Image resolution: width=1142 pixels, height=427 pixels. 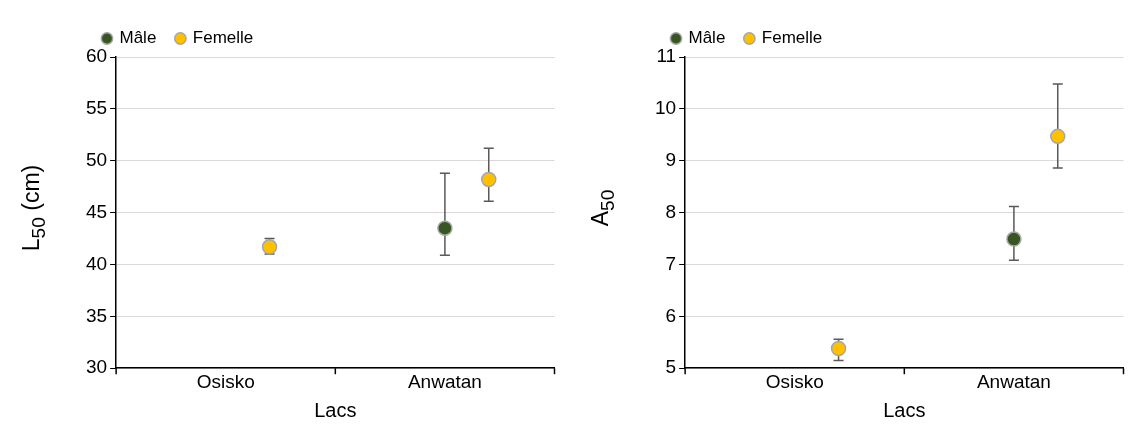 What do you see at coordinates (96, 56) in the screenshot?
I see `y-tick-label: 60` at bounding box center [96, 56].